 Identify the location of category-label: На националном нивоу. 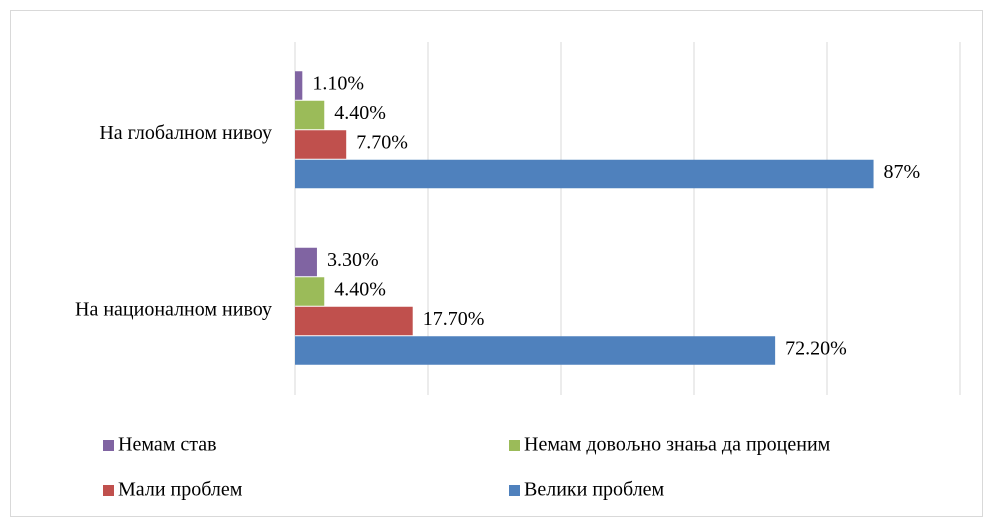
(173, 309).